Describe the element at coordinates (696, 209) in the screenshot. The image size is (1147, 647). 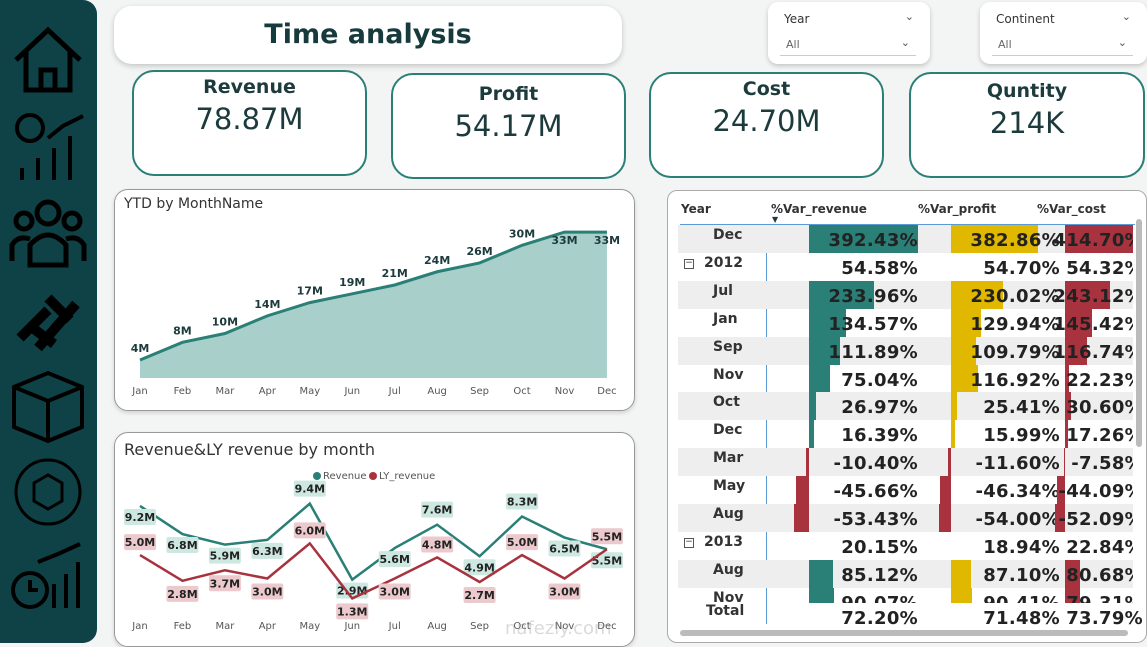
I see `header-year: Year` at that location.